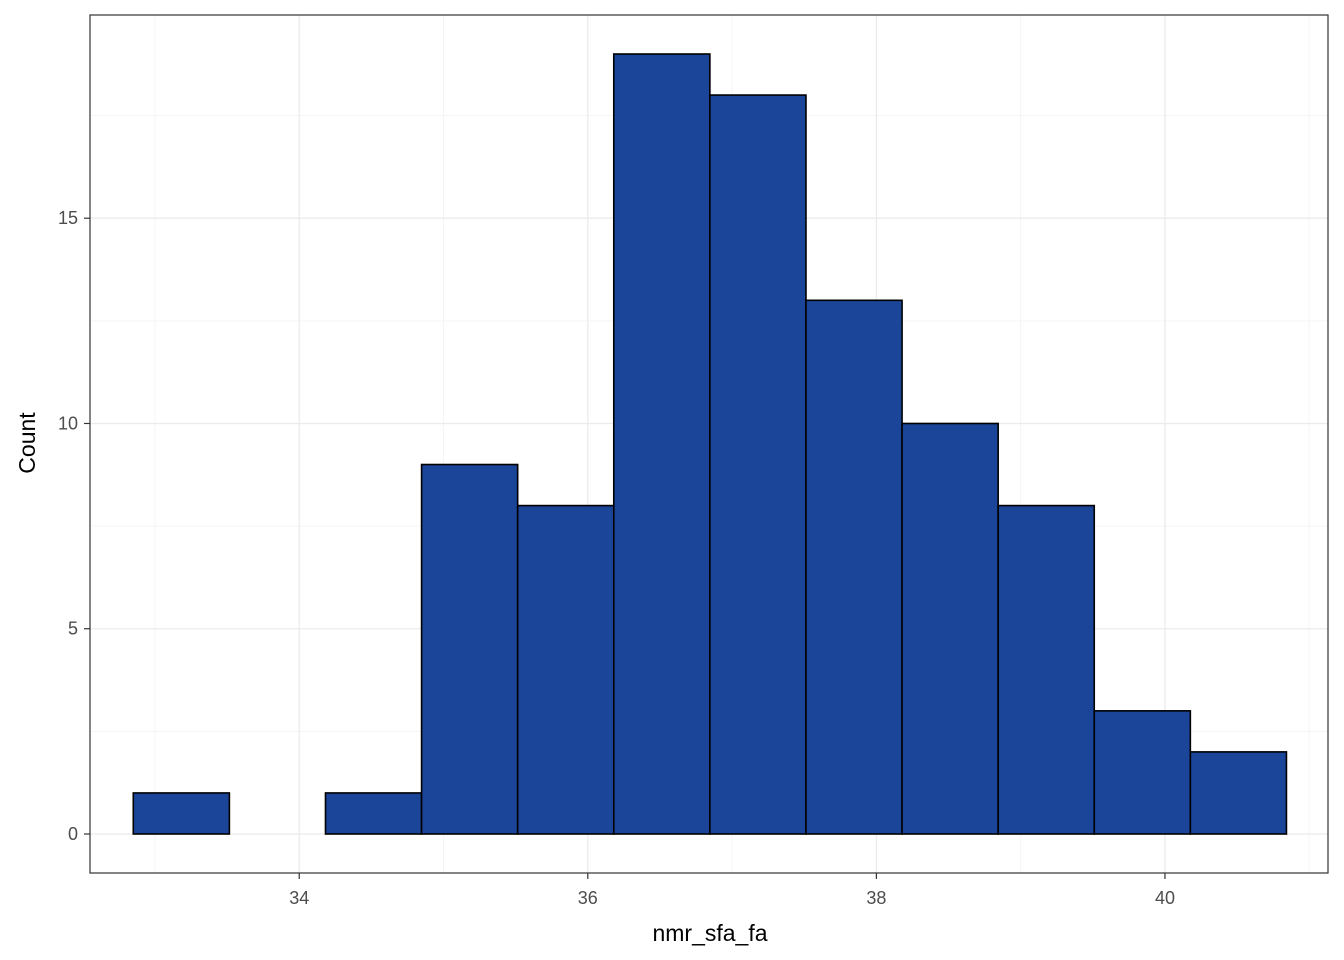 The image size is (1344, 960). What do you see at coordinates (73, 834) in the screenshot?
I see `y-tick-label: 0` at bounding box center [73, 834].